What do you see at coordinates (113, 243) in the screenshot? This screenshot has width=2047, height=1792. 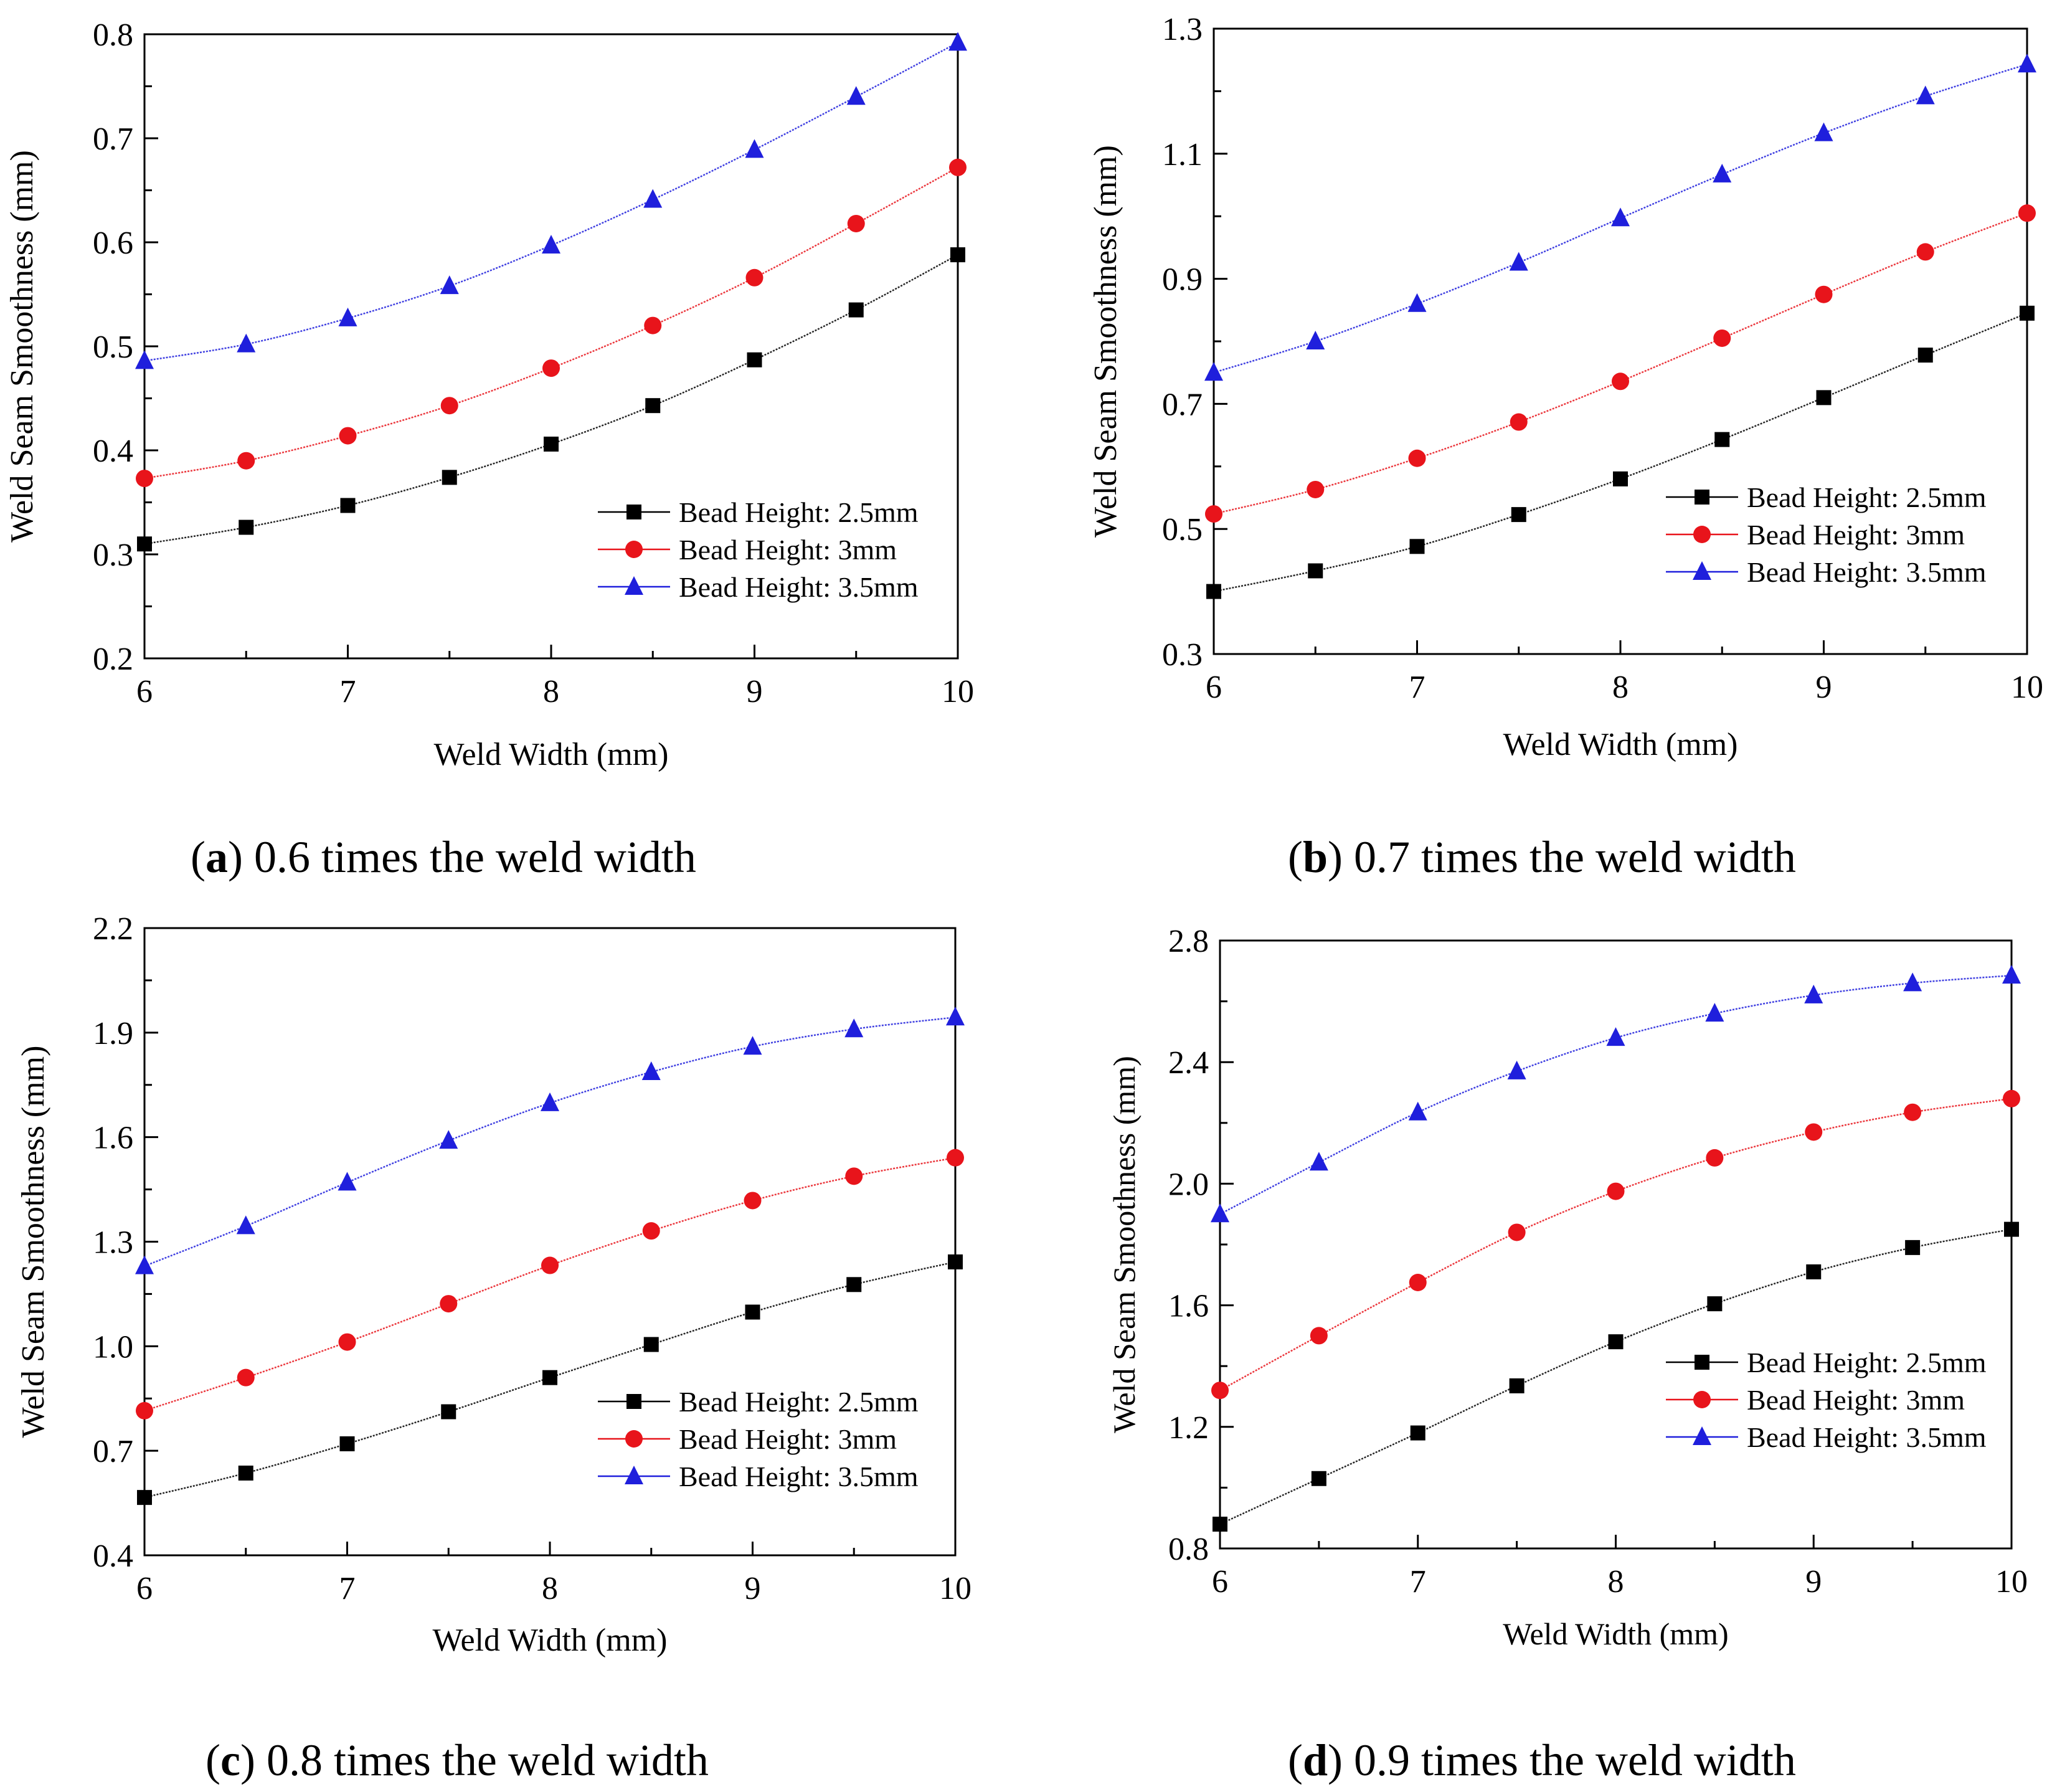 I see `y-tick-label: 0.6` at bounding box center [113, 243].